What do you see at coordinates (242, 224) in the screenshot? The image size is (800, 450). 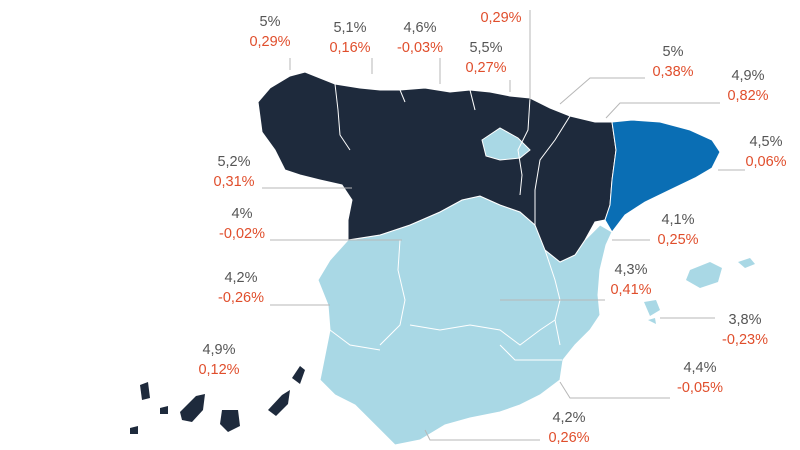 I see `label-madrid: 4% -0,02%` at bounding box center [242, 224].